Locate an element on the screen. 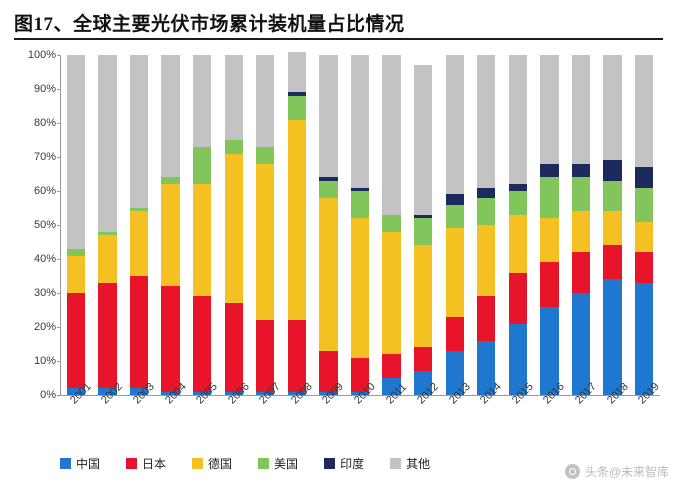 The width and height of the screenshot is (677, 486). legend-item: 德国 is located at coordinates (212, 463).